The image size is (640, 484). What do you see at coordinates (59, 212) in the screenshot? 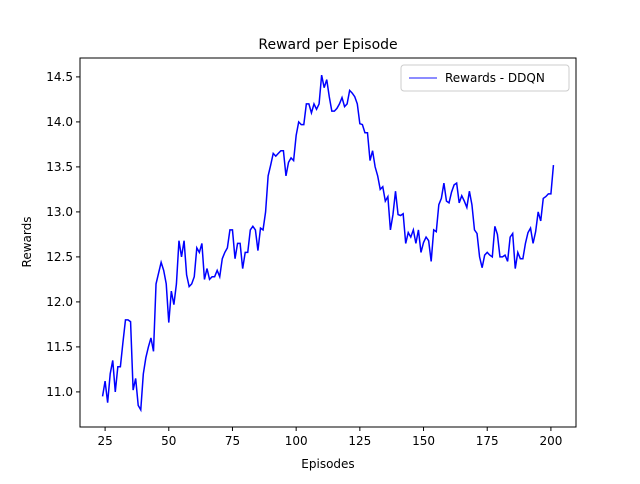
I see `y-tick-label: 13.0` at bounding box center [59, 212].